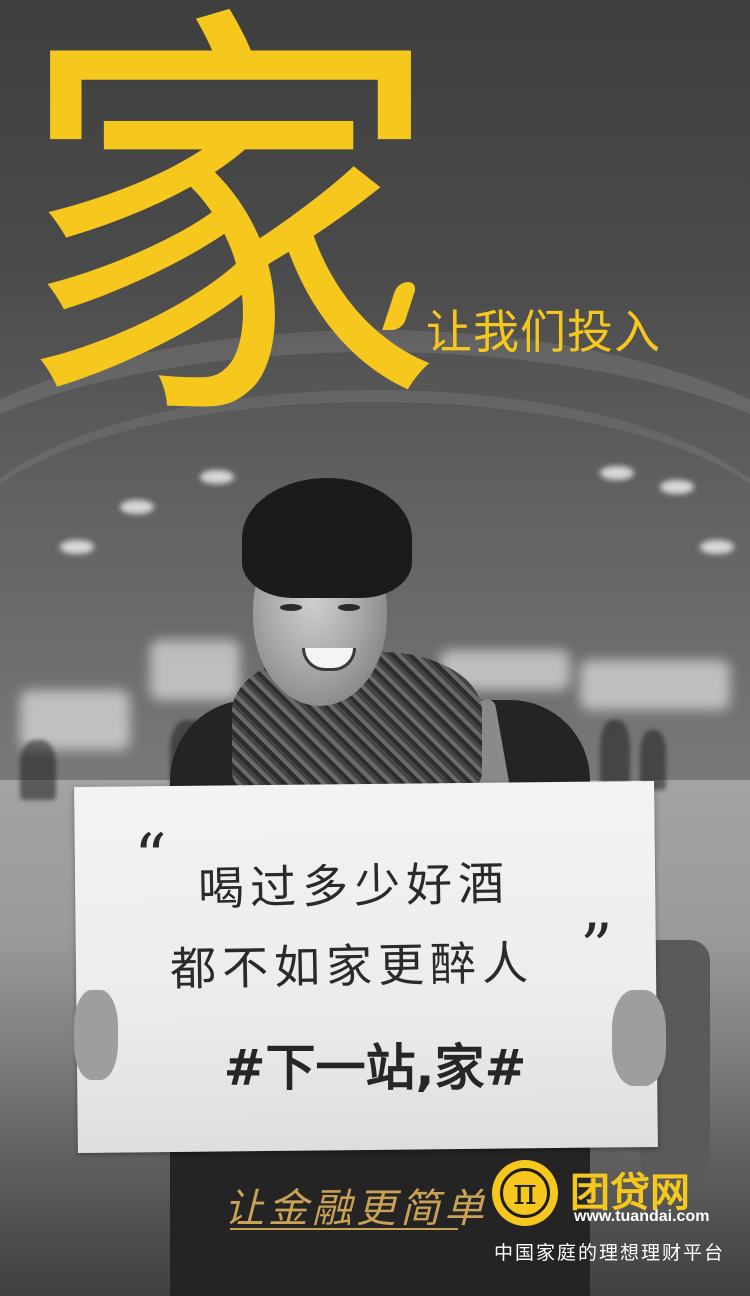  Describe the element at coordinates (349, 607) in the screenshot. I see `right-eye` at that location.